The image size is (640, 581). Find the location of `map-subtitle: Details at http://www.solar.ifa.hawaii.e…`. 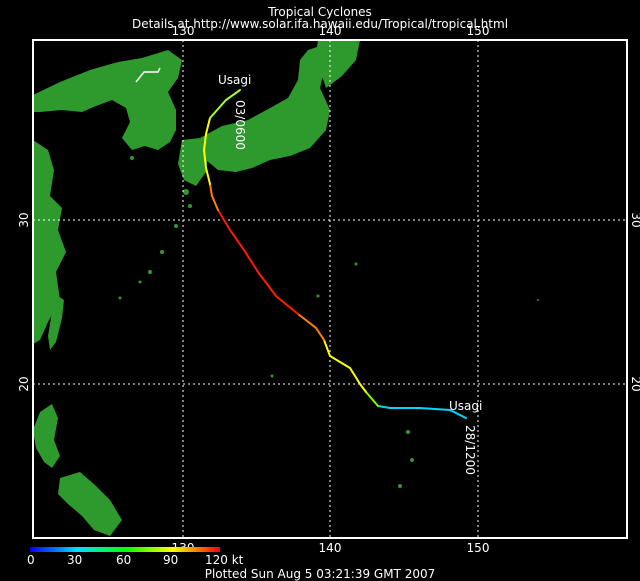

map-subtitle: Details at http://www.solar.ifa.hawaii.e… is located at coordinates (320, 24).